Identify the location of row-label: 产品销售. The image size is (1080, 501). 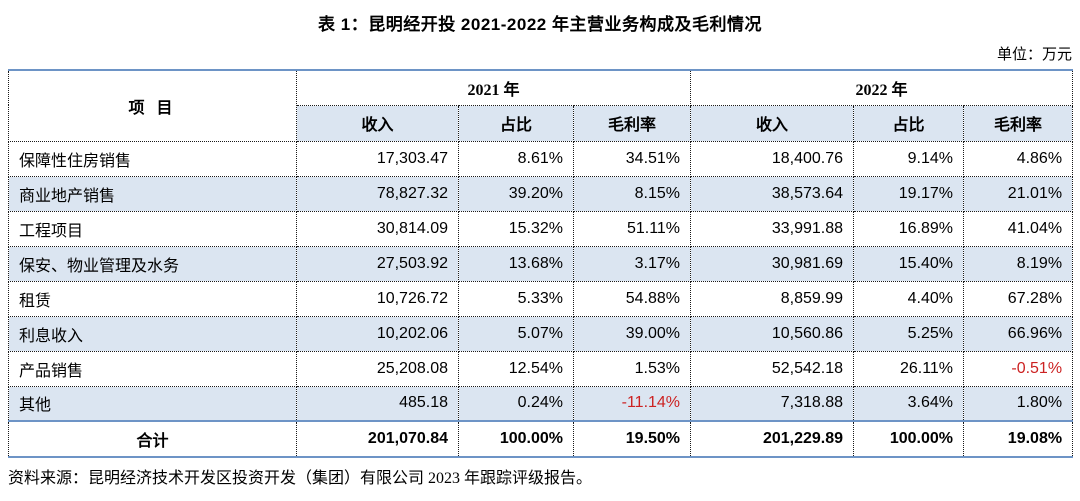
(152, 368).